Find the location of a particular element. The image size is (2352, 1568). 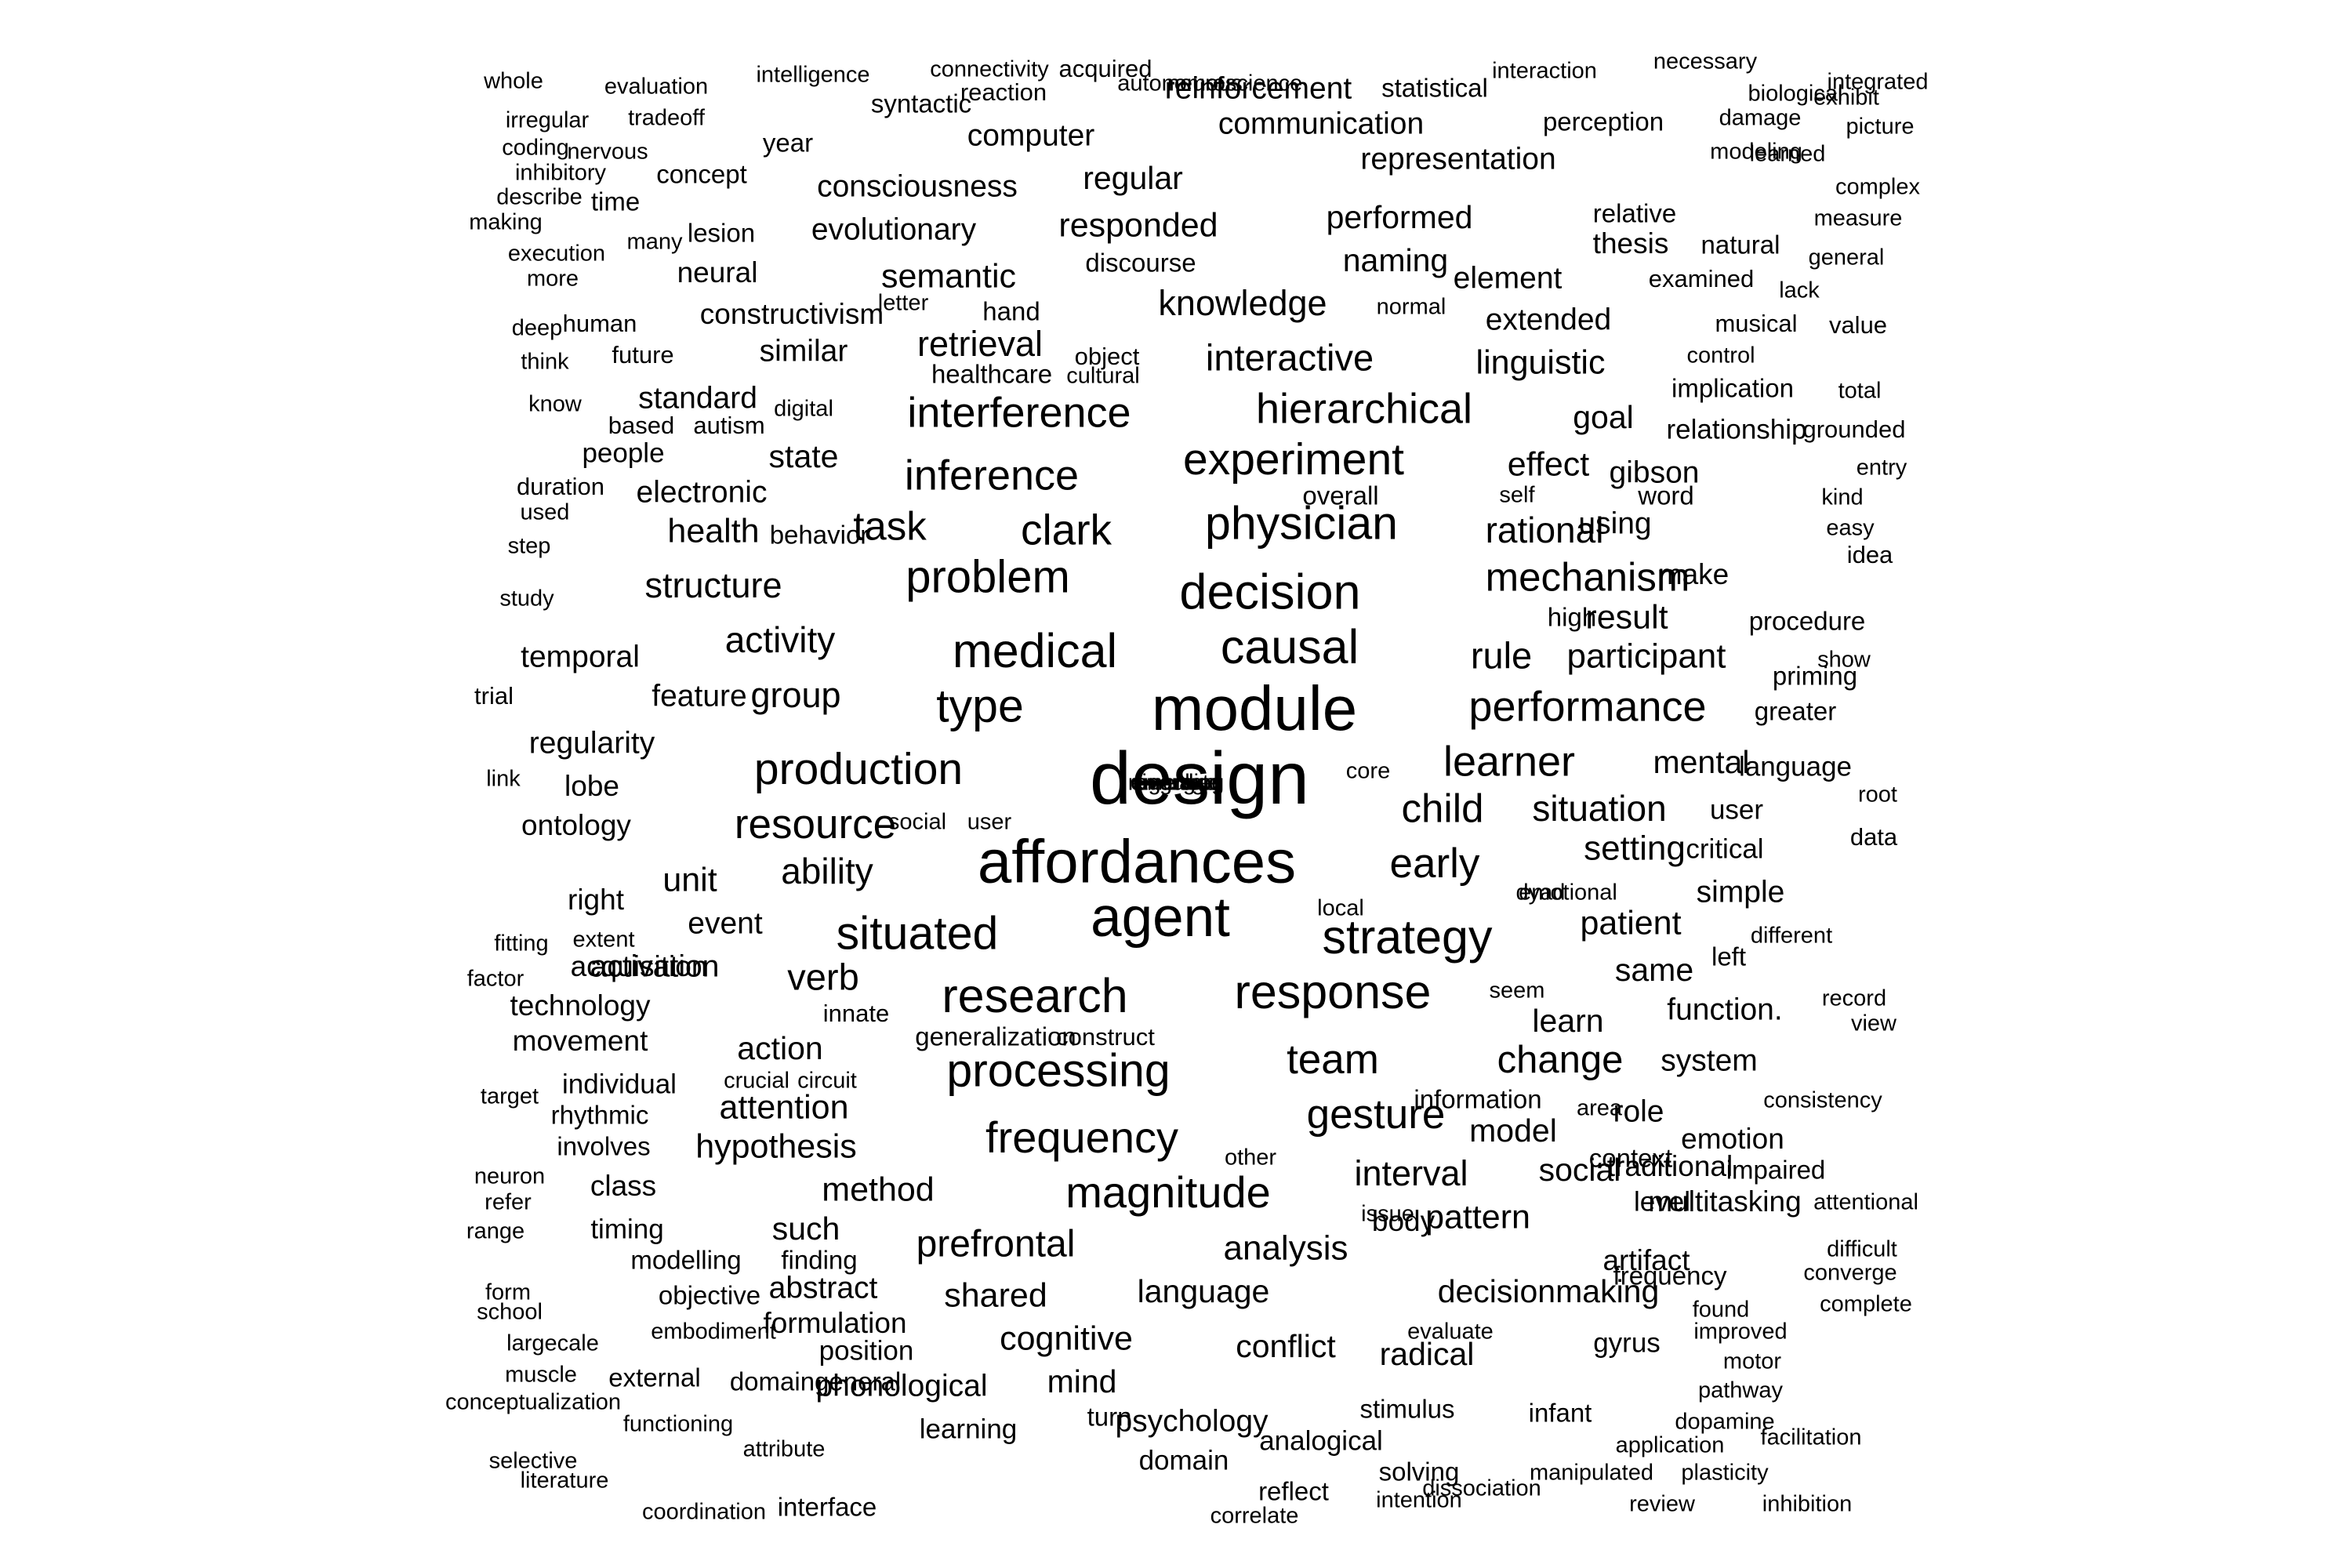

word-evaluation: evaluation is located at coordinates (656, 87).